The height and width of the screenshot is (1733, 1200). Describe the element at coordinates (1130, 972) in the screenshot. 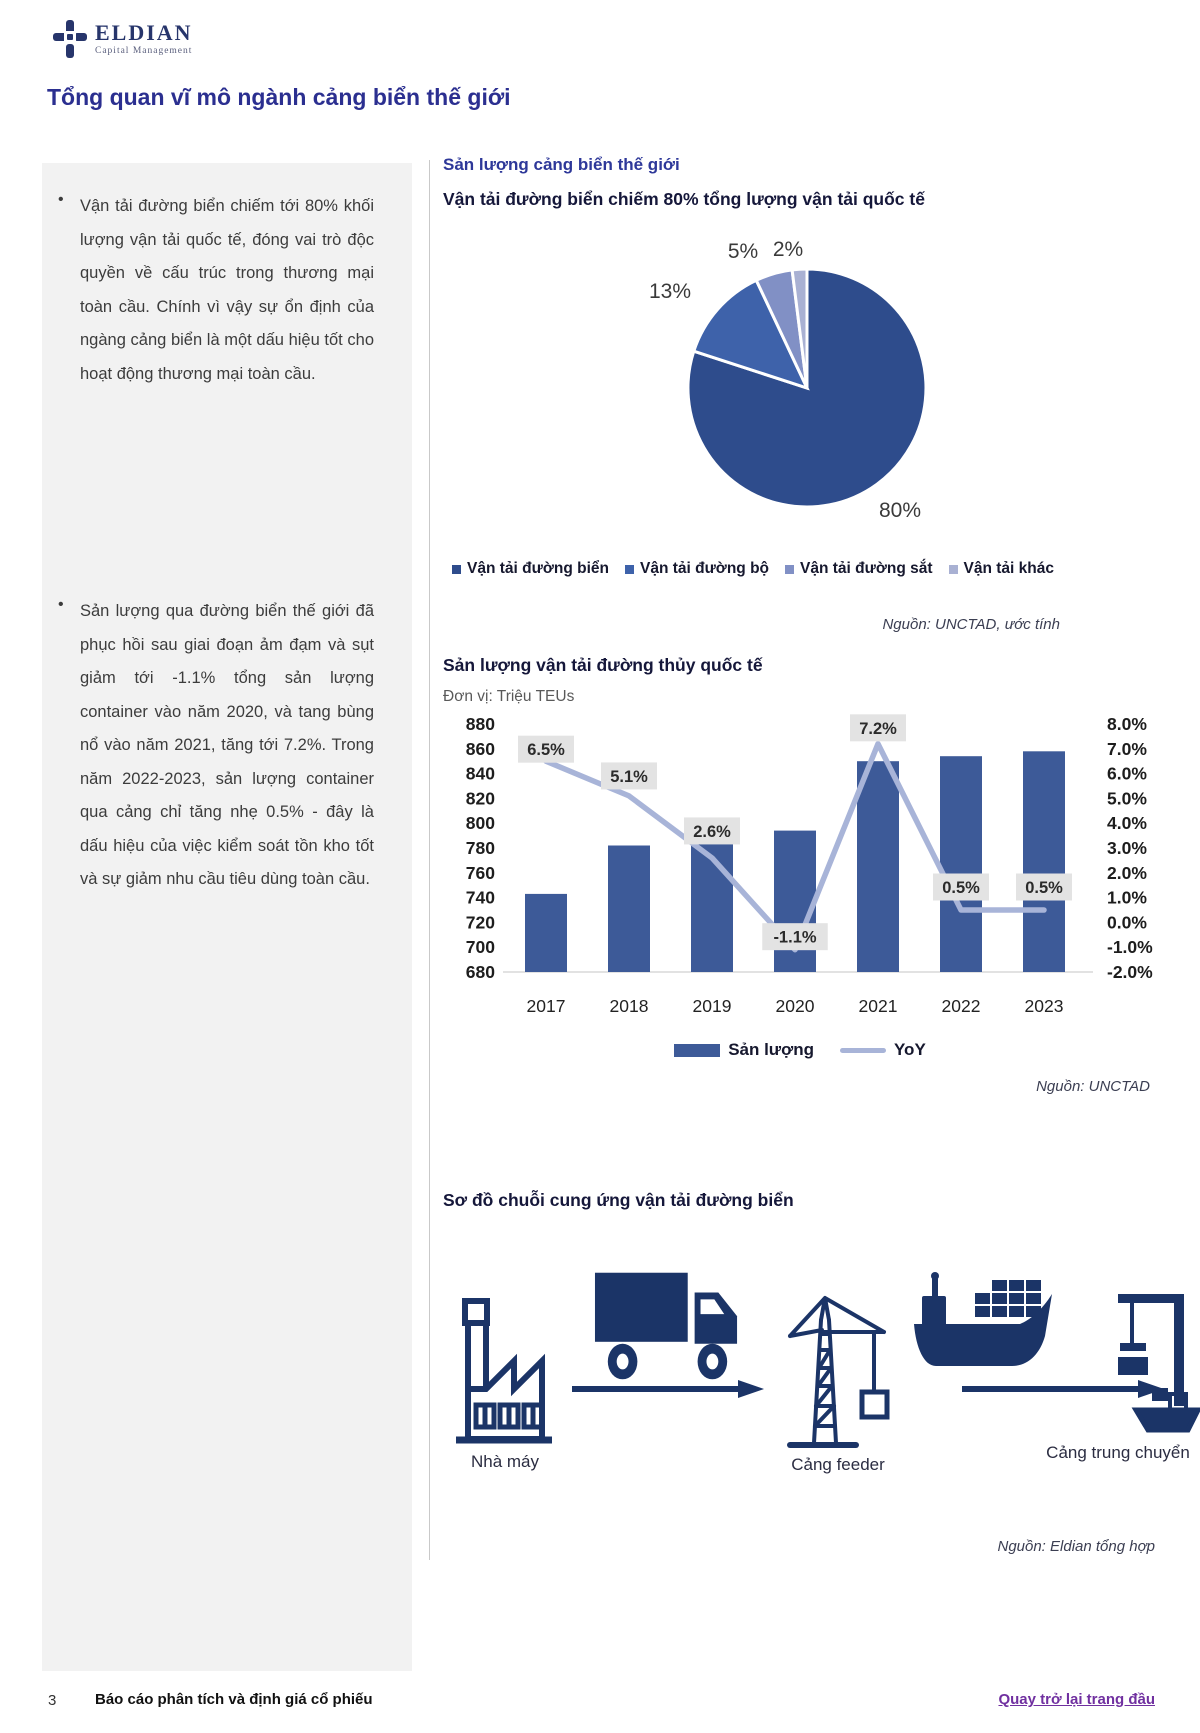

I see `svg-text: -2.0%` at that location.